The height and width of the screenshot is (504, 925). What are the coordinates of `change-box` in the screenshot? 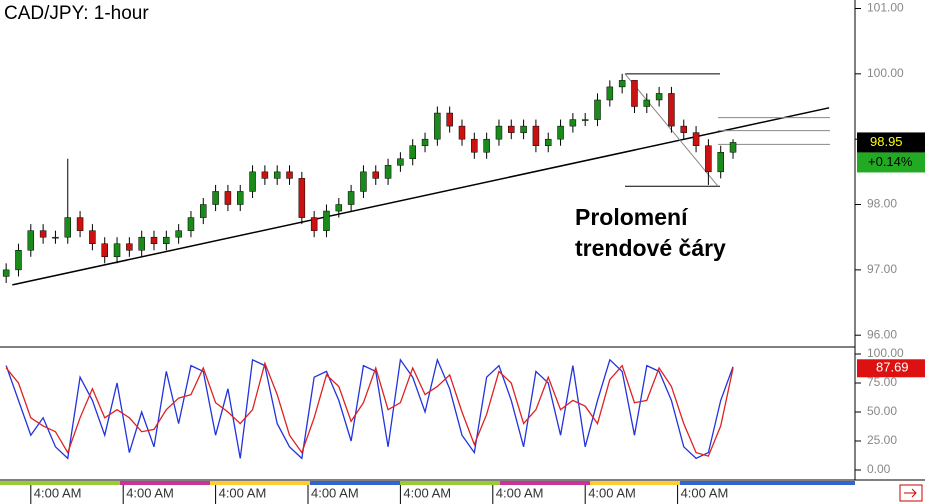 It's located at (891, 162).